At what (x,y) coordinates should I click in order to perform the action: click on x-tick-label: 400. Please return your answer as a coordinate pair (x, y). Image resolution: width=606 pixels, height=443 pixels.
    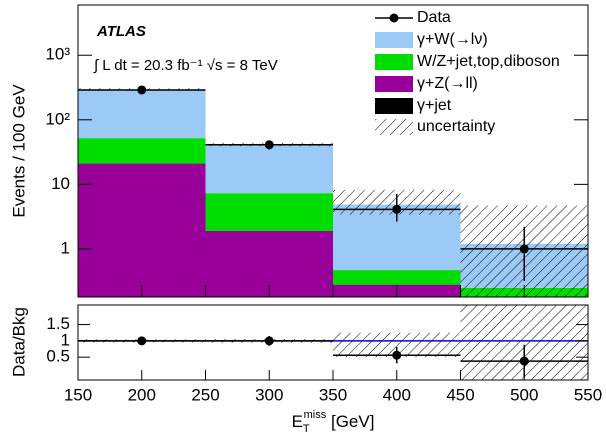
    Looking at the image, I should click on (397, 394).